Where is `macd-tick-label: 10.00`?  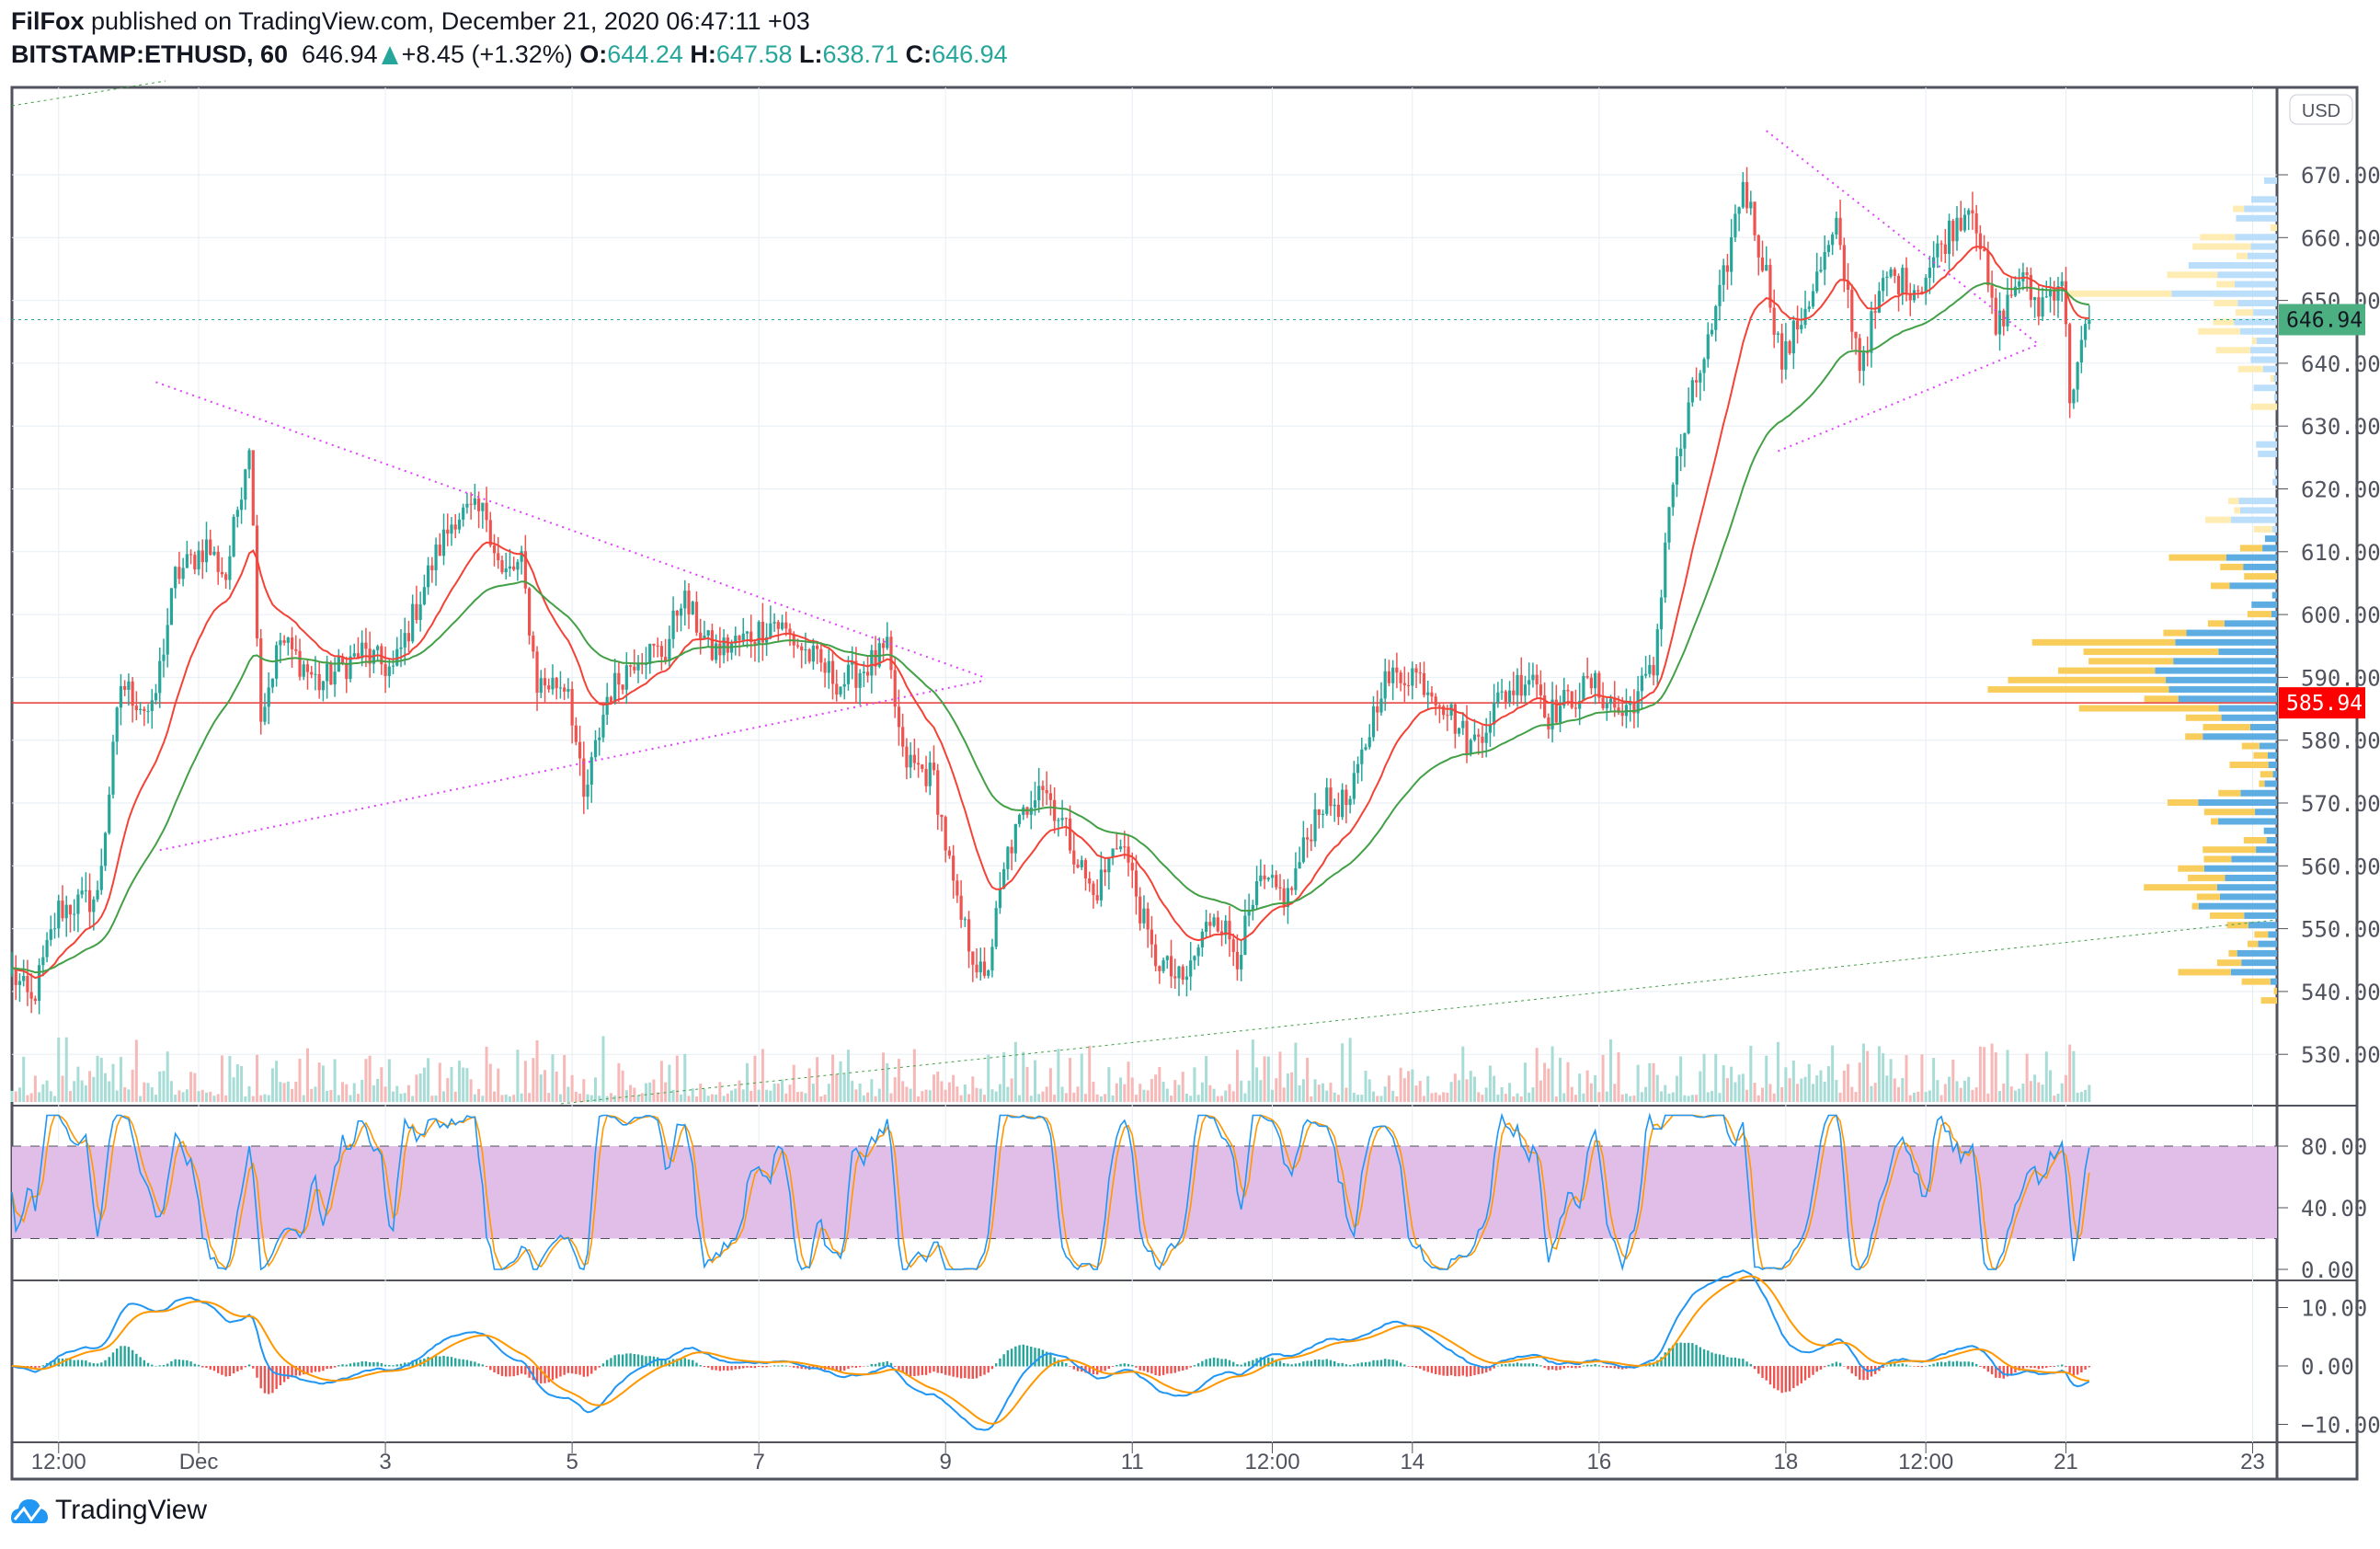
macd-tick-label: 10.00 is located at coordinates (2334, 1309).